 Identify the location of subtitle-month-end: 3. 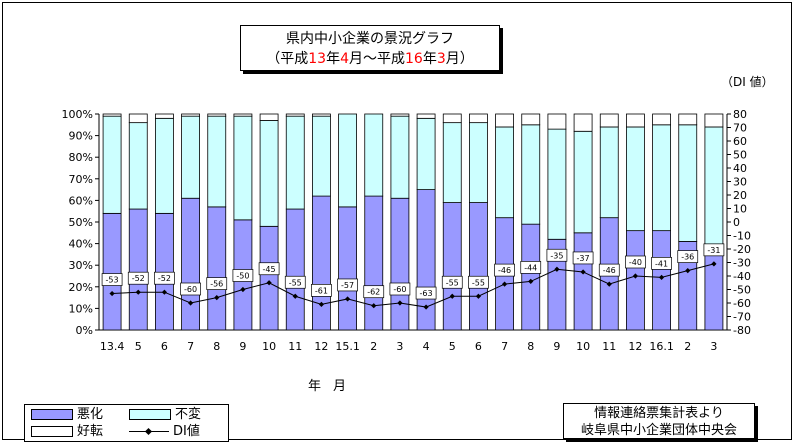
(441, 59).